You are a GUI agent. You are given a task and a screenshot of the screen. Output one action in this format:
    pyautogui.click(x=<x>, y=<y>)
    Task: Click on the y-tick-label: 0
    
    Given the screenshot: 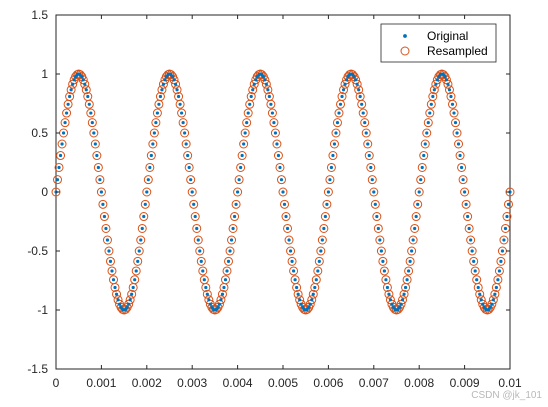 What is the action you would take?
    pyautogui.click(x=44, y=192)
    